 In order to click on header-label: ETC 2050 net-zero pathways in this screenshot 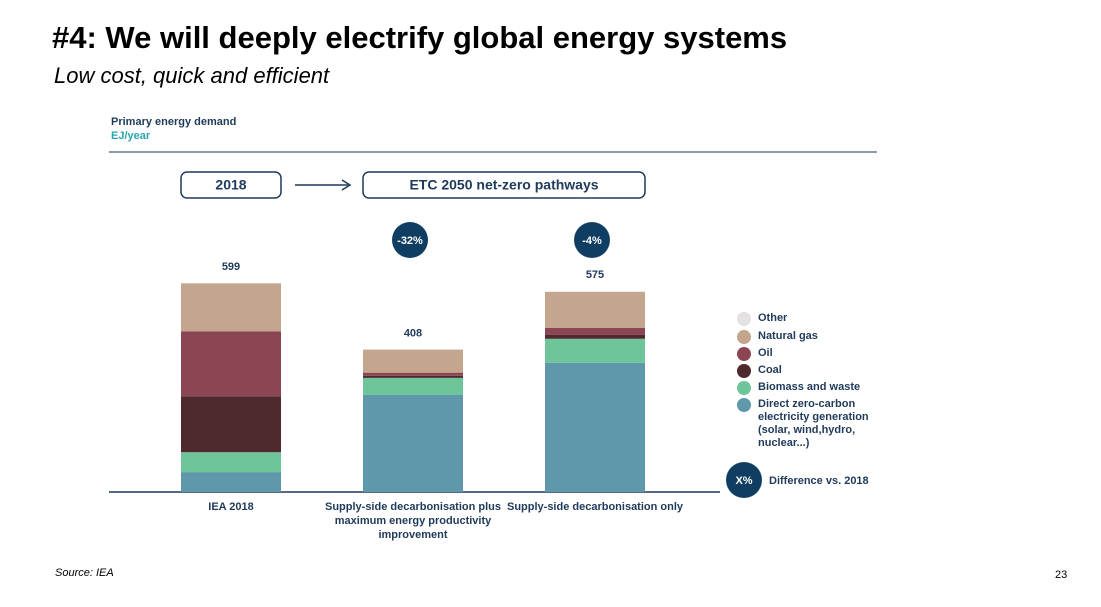, I will do `click(503, 185)`.